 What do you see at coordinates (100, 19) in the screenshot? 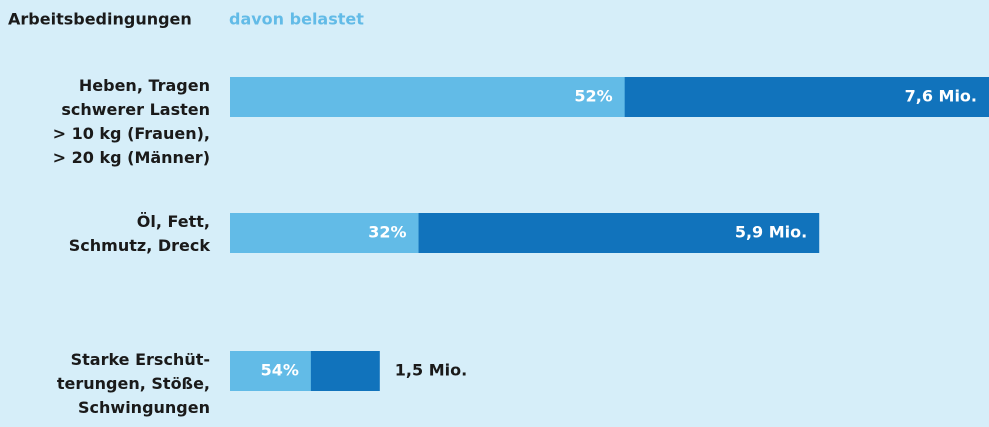
I see `category-header: Arbeitsbedingungen` at bounding box center [100, 19].